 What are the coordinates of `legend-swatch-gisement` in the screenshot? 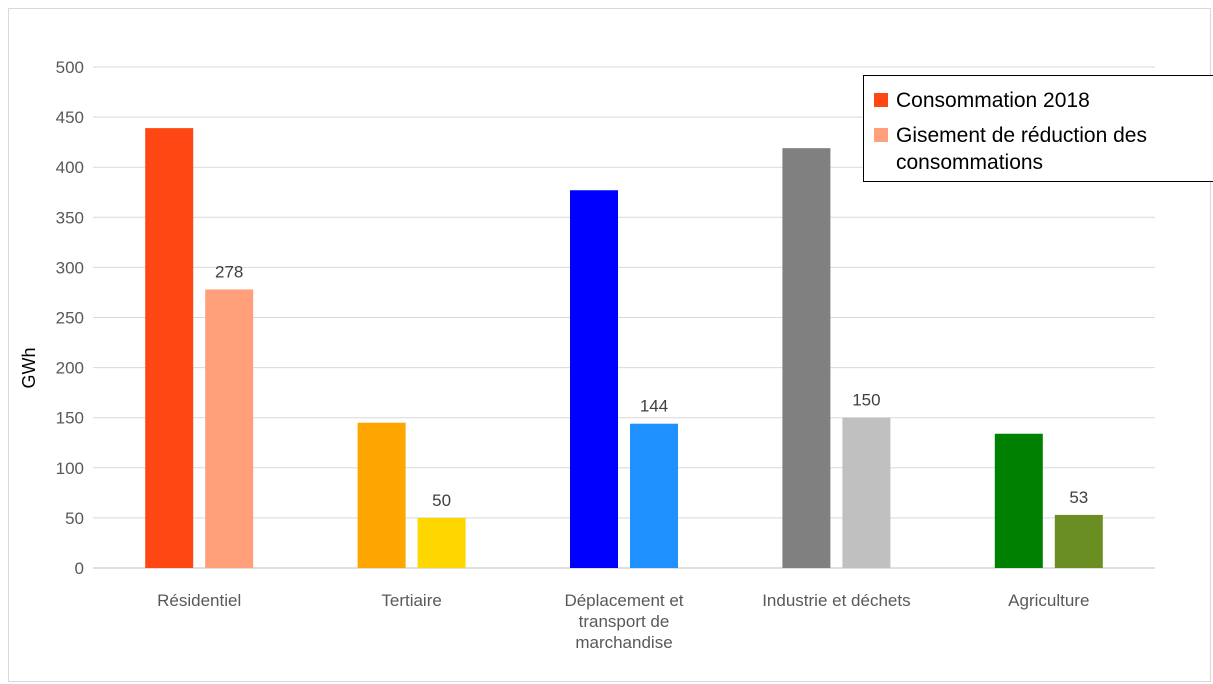 It's located at (881, 135).